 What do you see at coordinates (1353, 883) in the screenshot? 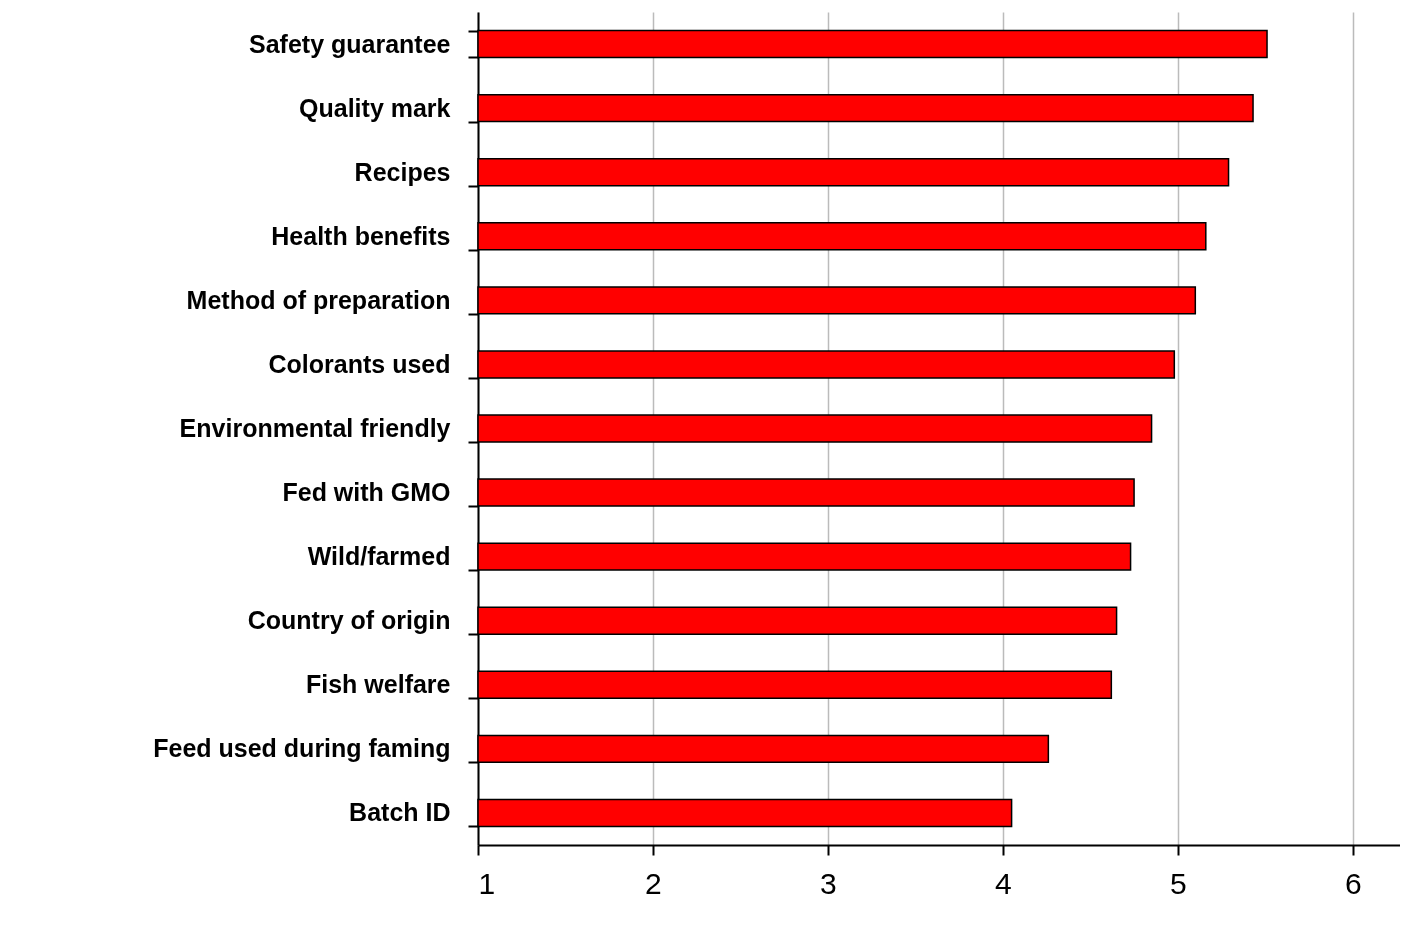
I see `x-tick-label: 6` at bounding box center [1353, 883].